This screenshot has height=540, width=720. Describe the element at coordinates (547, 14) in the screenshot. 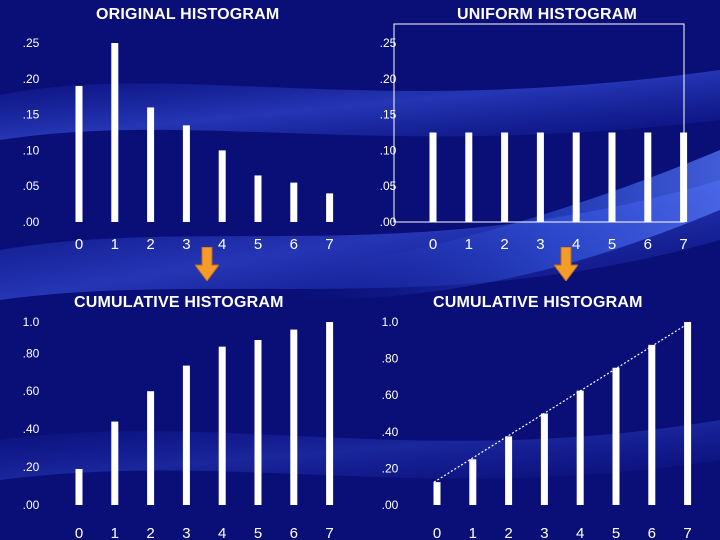

I see `uniform-histogram-title: UNIFORM HISTOGRAM` at that location.